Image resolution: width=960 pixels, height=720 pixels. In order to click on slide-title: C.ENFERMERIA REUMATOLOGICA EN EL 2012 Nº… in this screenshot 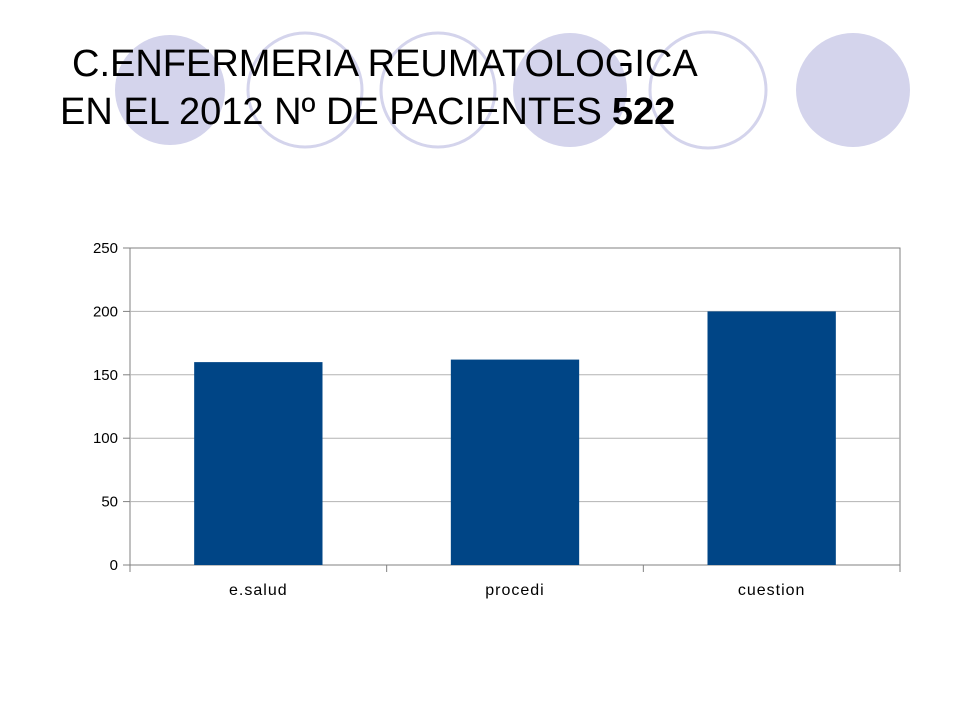, I will do `click(430, 88)`.